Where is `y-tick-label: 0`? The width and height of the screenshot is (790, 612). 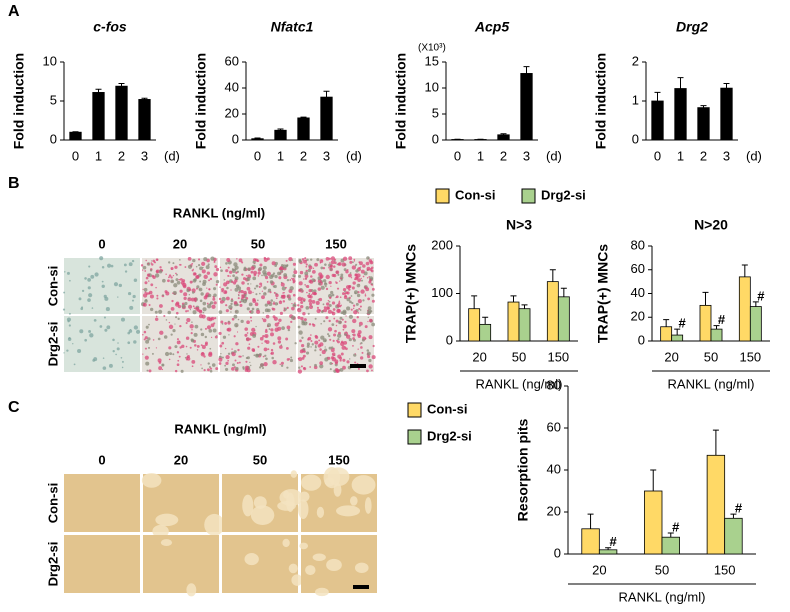 y-tick-label: 0 is located at coordinates (235, 138).